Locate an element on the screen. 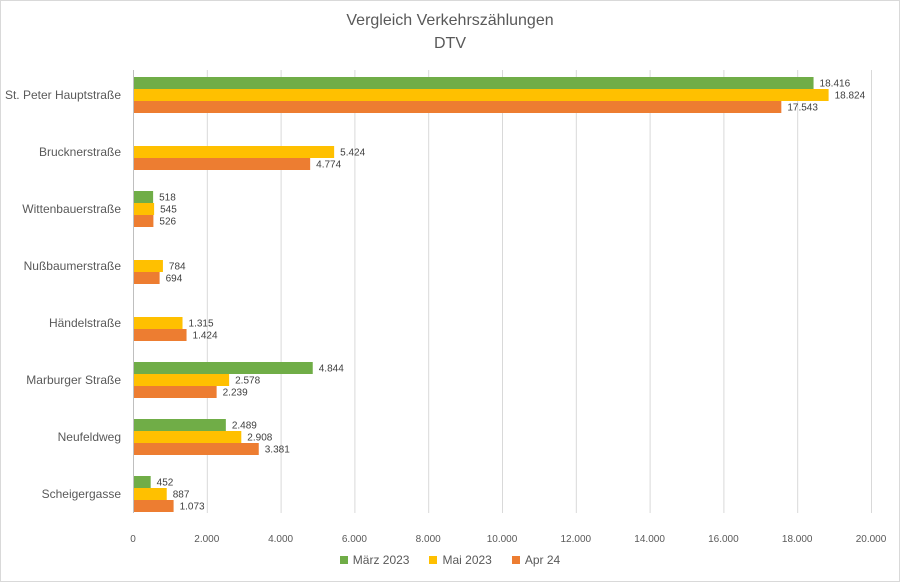 The height and width of the screenshot is (582, 900). bar-mai-2023-marburger-strasse is located at coordinates (182, 380).